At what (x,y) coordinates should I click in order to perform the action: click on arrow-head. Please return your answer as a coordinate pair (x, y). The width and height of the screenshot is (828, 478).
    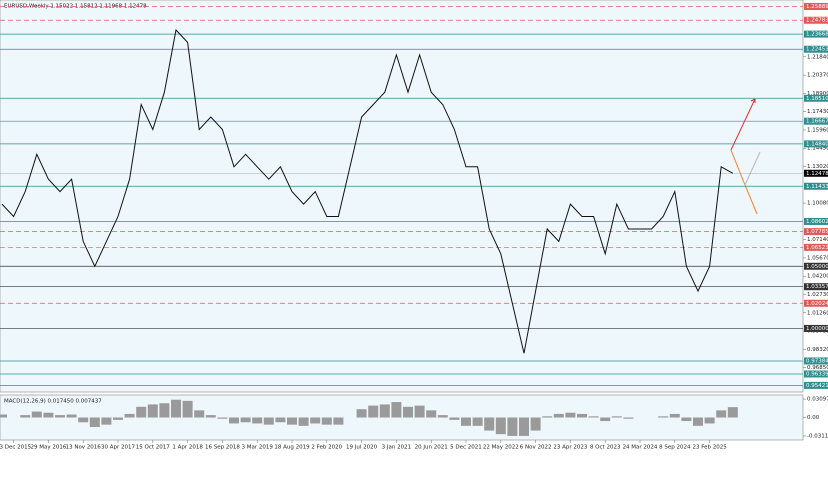
    Looking at the image, I should click on (753, 100).